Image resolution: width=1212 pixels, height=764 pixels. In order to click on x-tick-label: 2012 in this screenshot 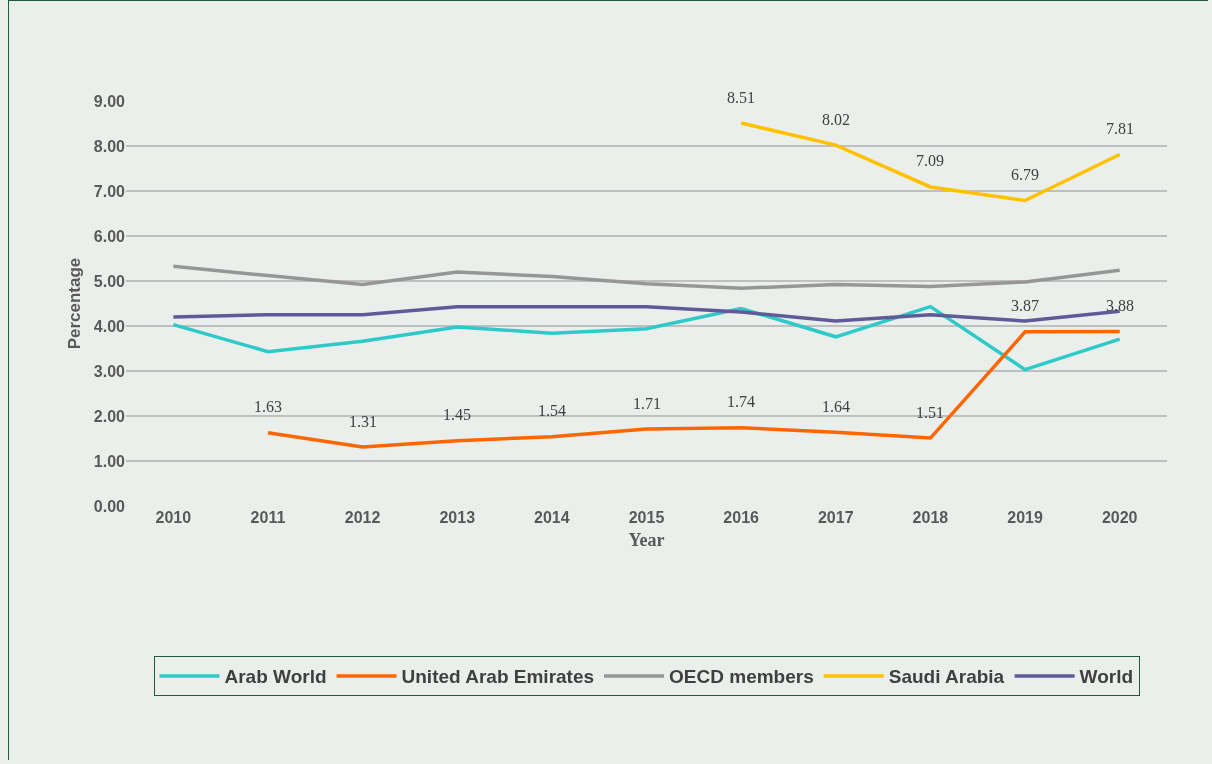, I will do `click(362, 517)`.